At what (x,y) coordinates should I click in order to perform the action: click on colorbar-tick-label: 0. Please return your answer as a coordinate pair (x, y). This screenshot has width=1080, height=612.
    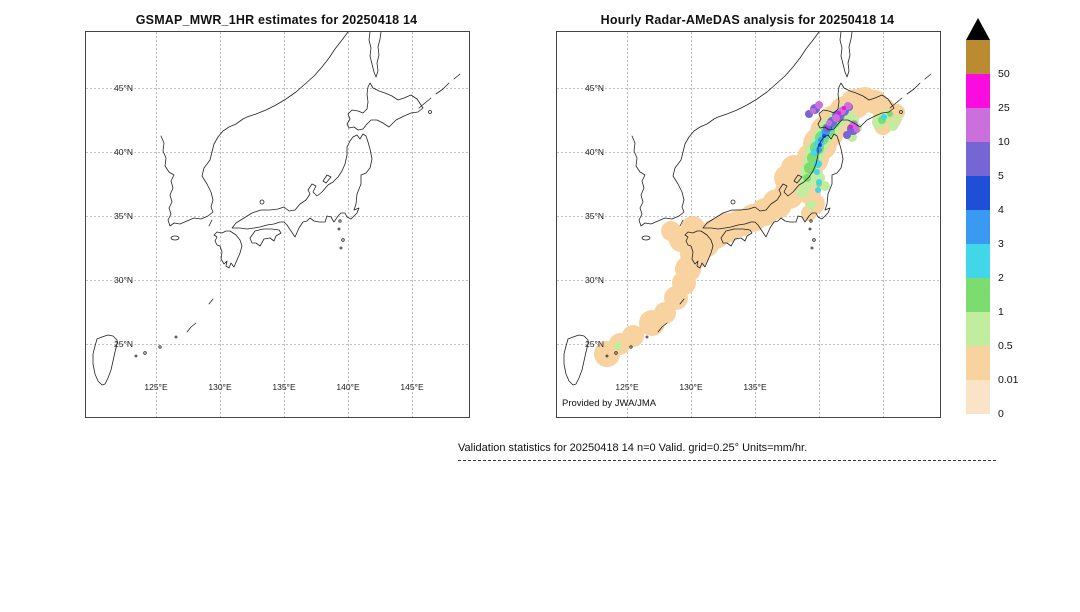
    Looking at the image, I should click on (1001, 414).